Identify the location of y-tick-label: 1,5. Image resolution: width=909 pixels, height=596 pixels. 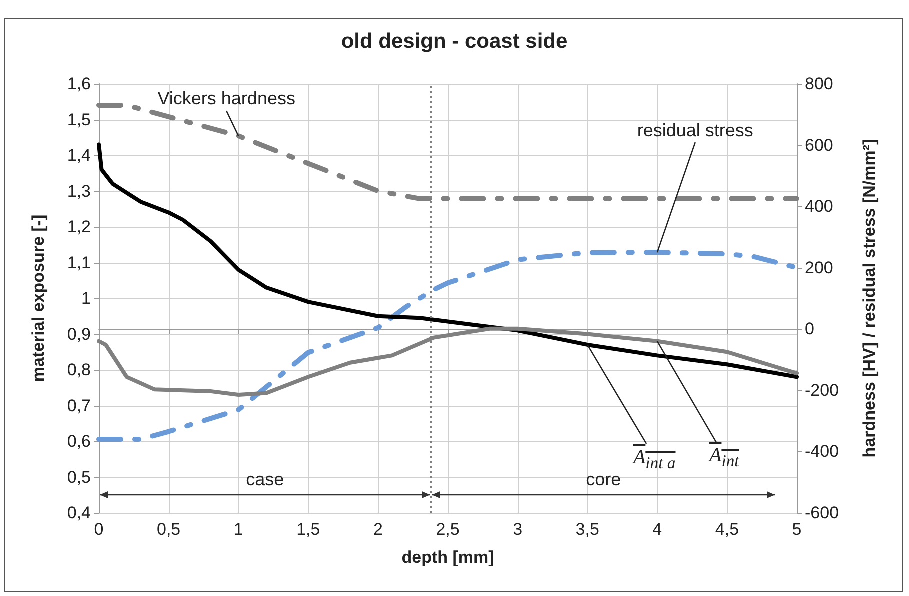
(79, 120).